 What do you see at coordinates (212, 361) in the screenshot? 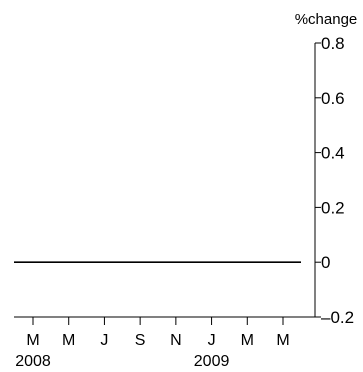
I see `year-label: 2009` at bounding box center [212, 361].